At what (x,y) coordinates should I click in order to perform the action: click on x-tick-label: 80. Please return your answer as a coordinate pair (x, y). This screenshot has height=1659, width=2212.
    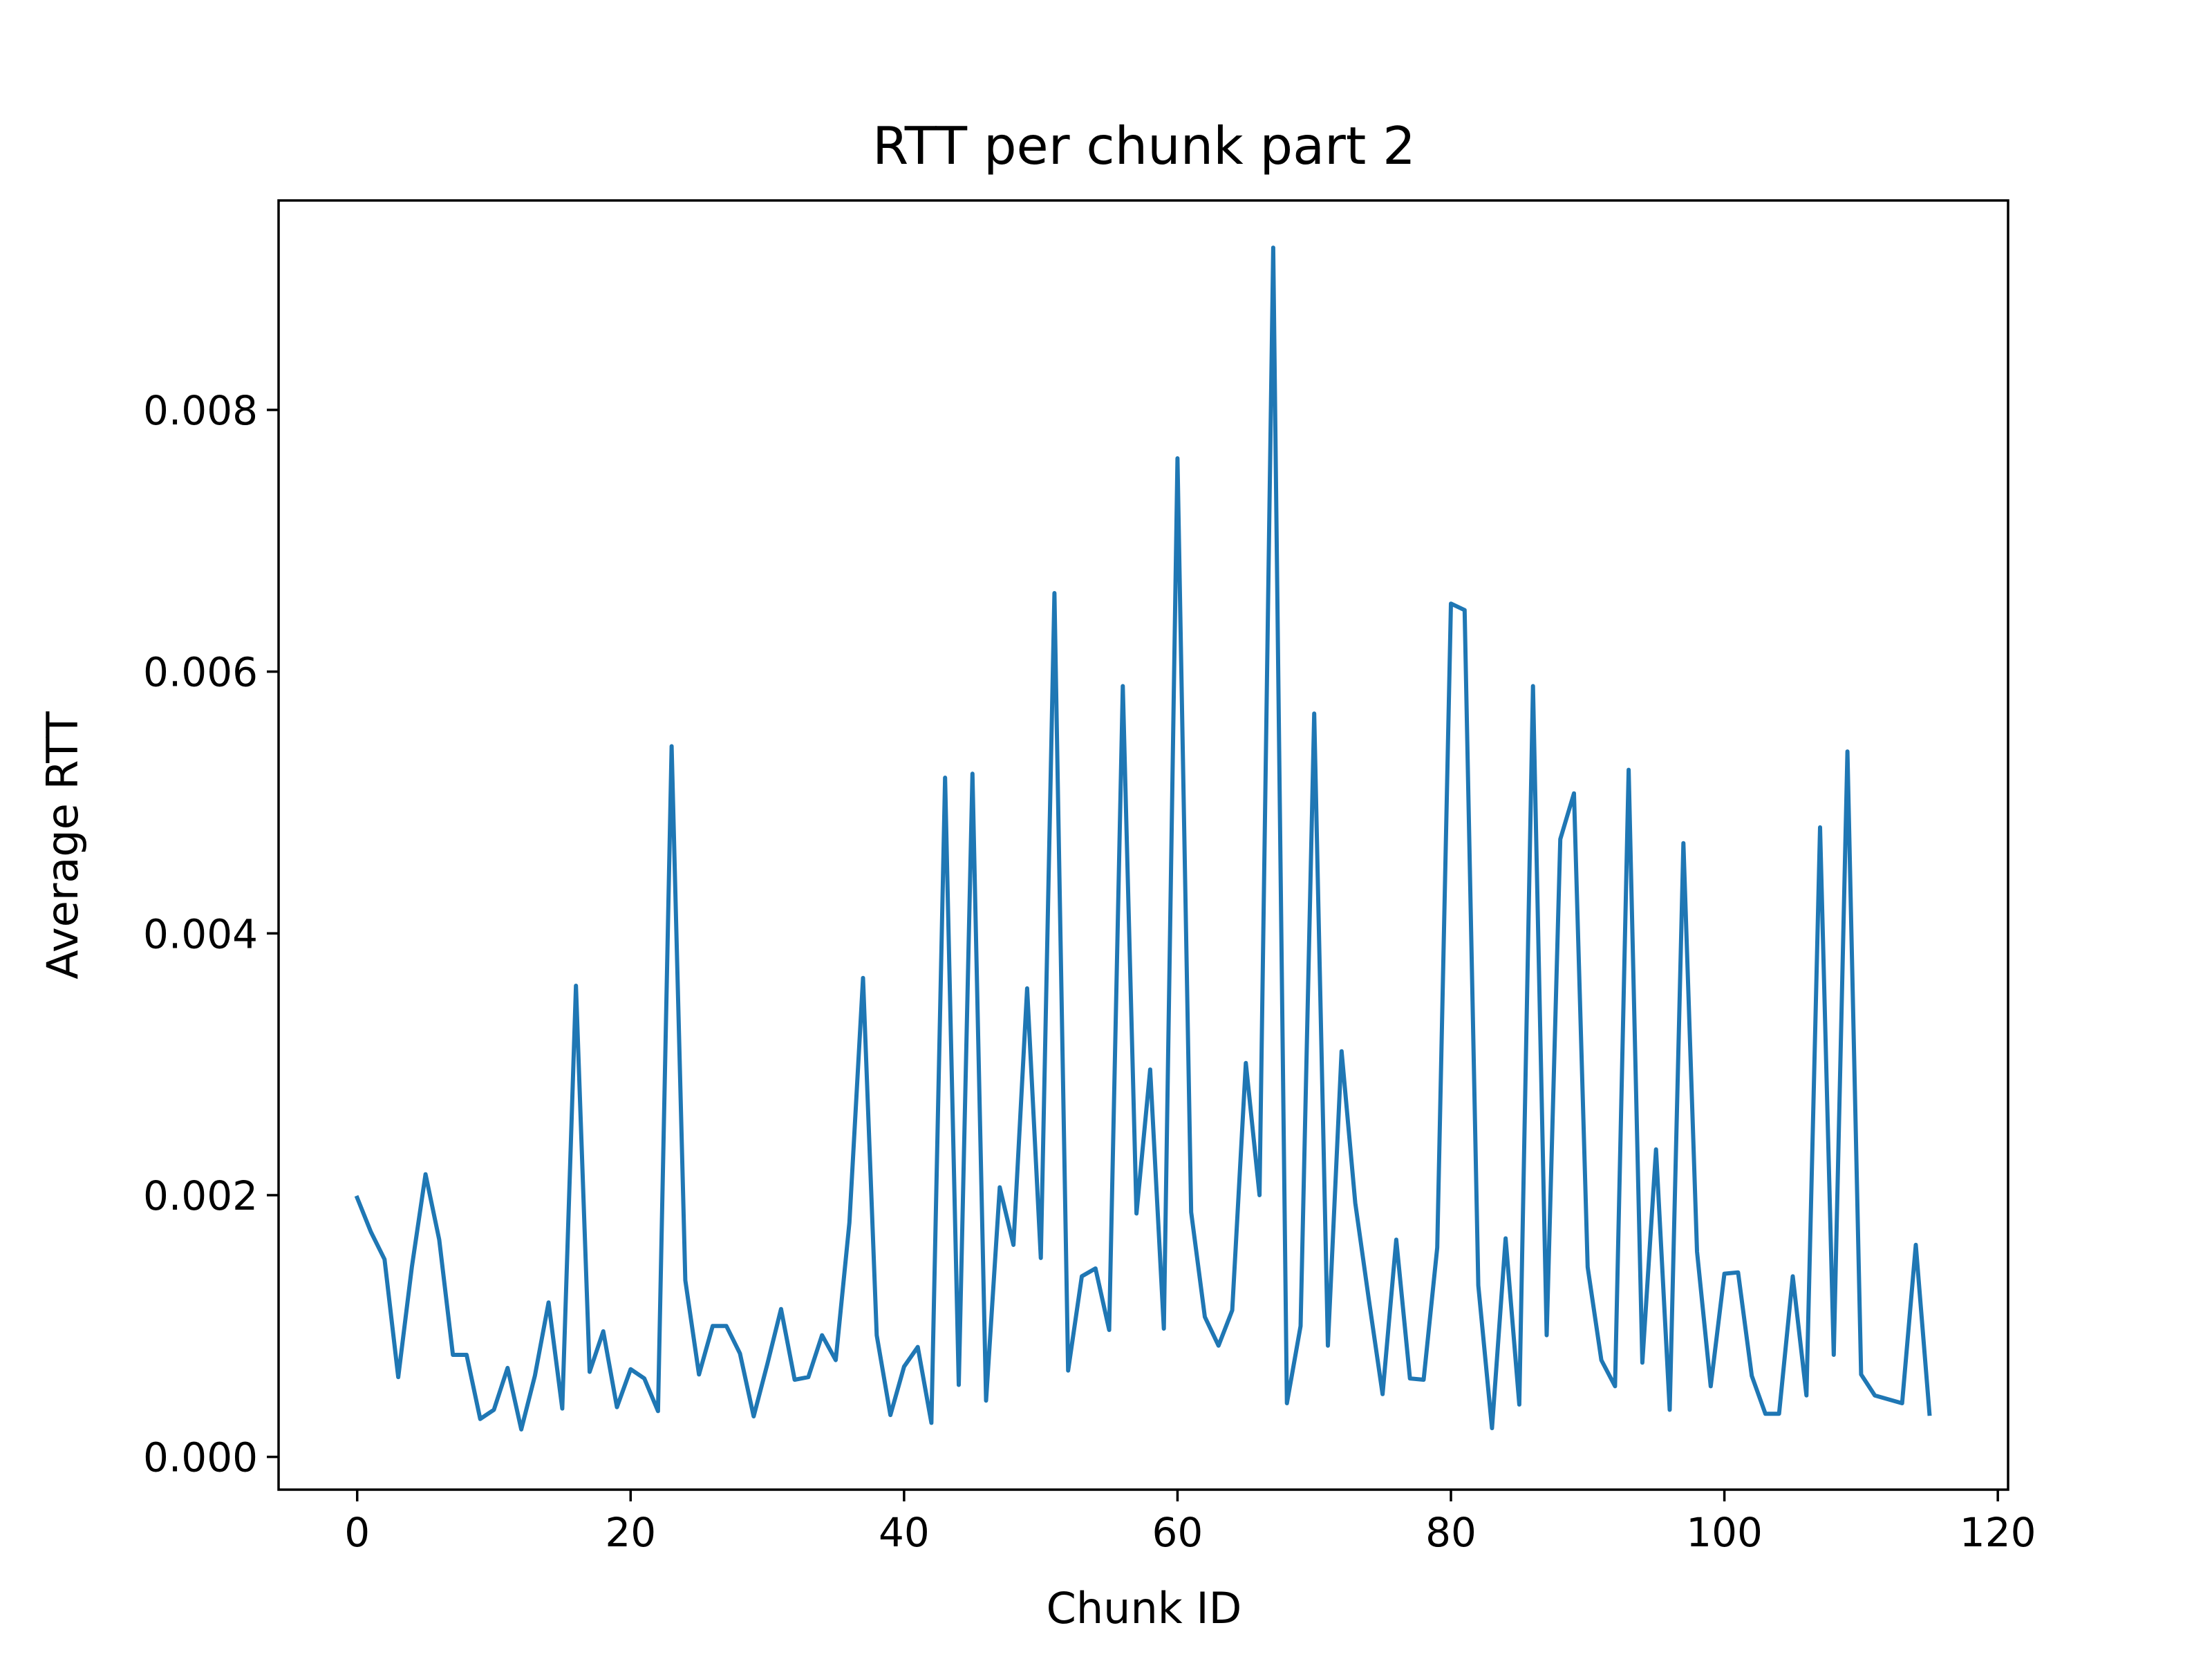
    Looking at the image, I should click on (1451, 1532).